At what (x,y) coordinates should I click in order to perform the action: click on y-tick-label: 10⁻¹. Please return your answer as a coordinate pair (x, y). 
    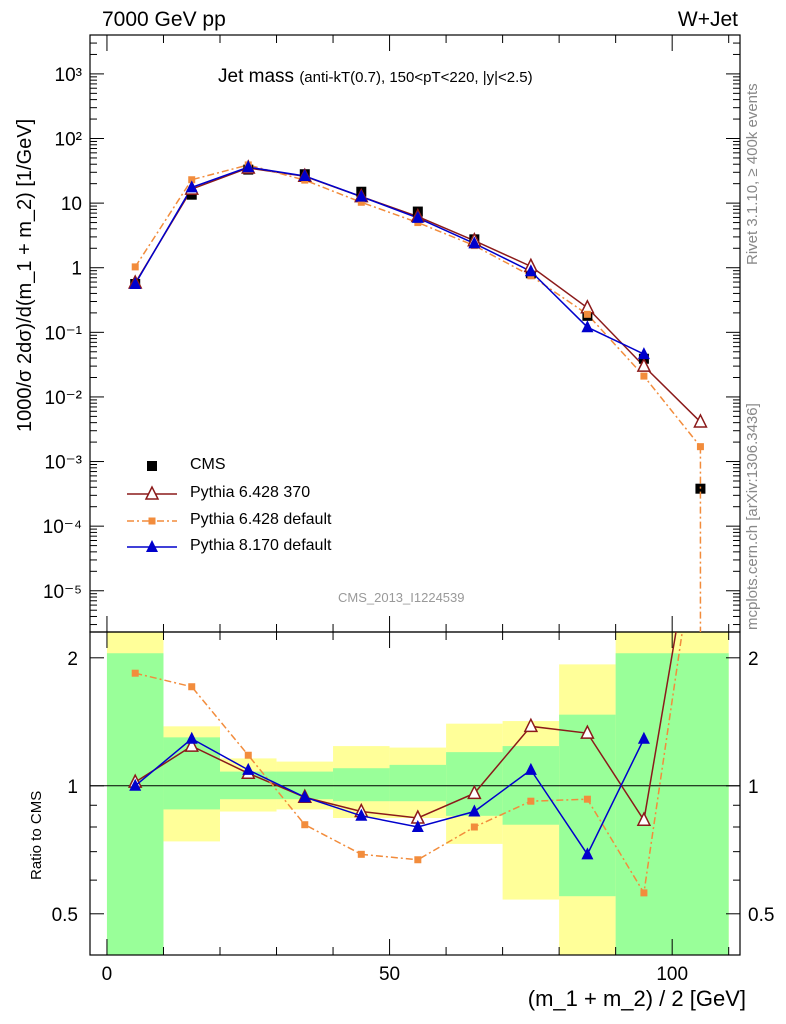
    Looking at the image, I should click on (64, 333).